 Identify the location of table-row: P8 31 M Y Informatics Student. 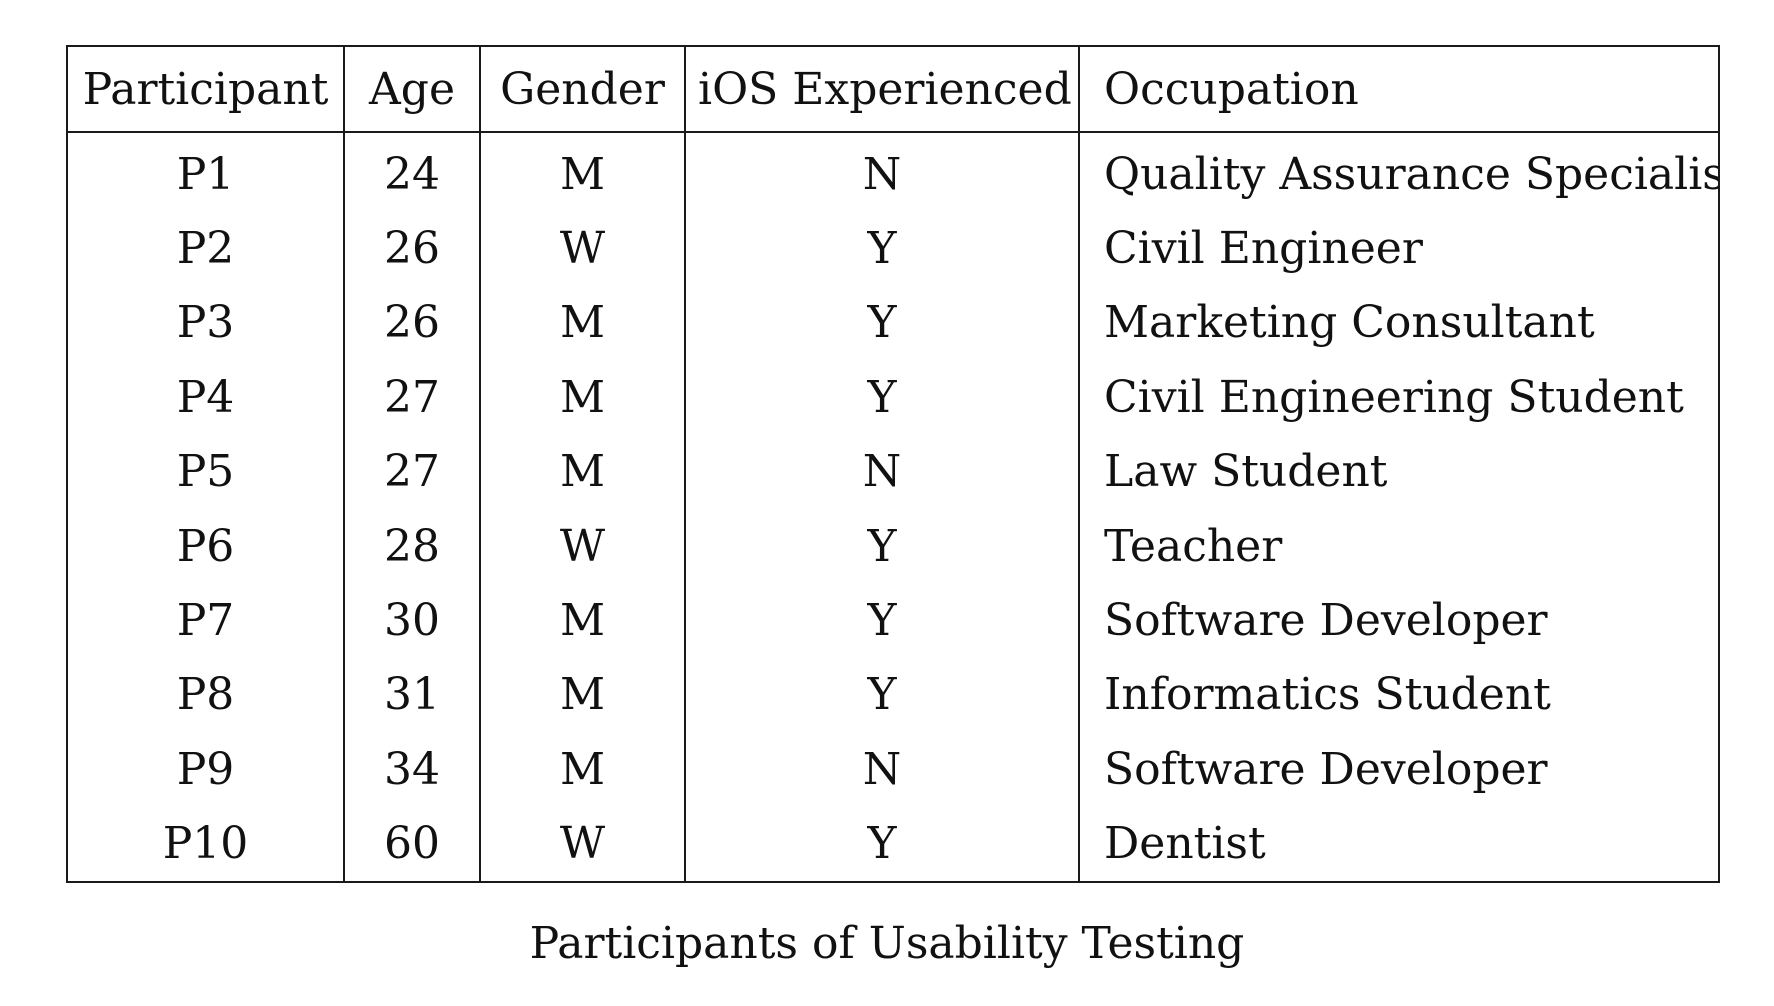
(893, 695).